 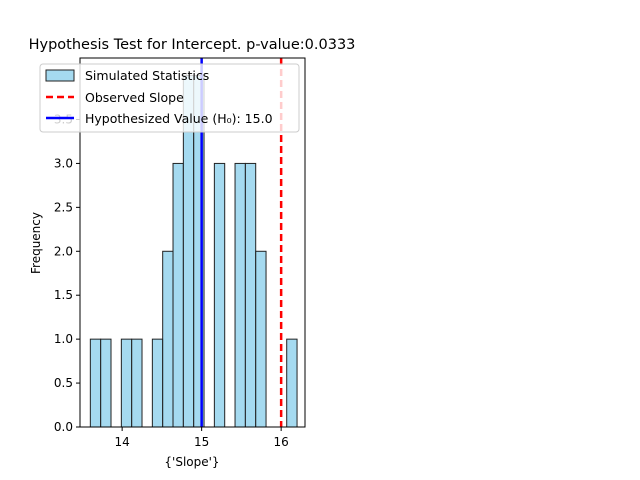 I want to click on y-tick-label: 0.0, so click(x=63, y=427).